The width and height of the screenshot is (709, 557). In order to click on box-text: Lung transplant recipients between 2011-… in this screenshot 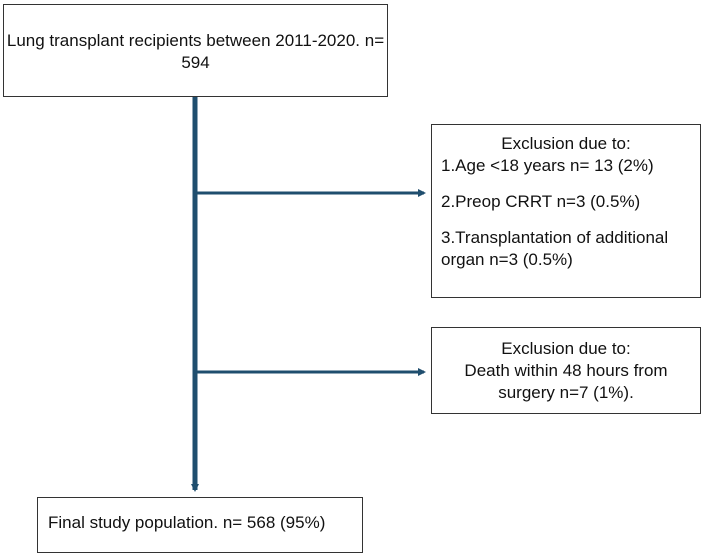, I will do `click(195, 40)`.